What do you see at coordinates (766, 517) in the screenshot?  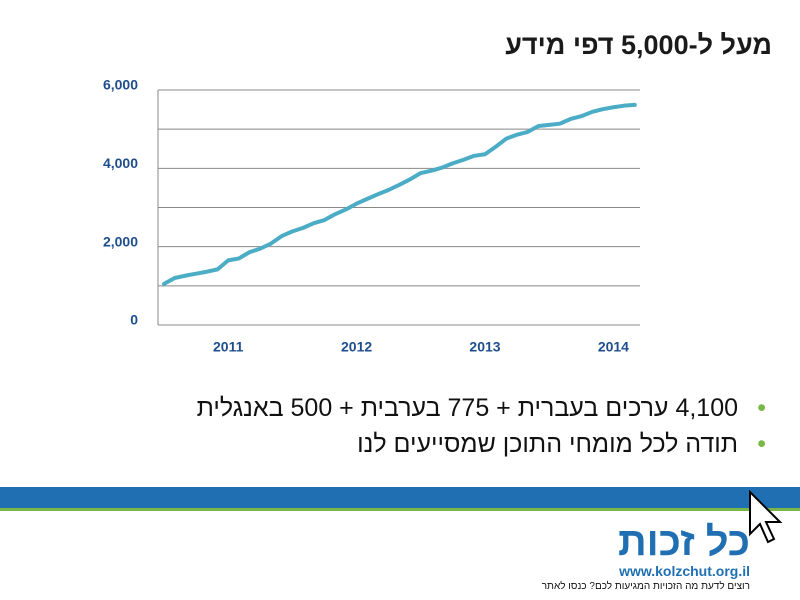 I see `cursor` at bounding box center [766, 517].